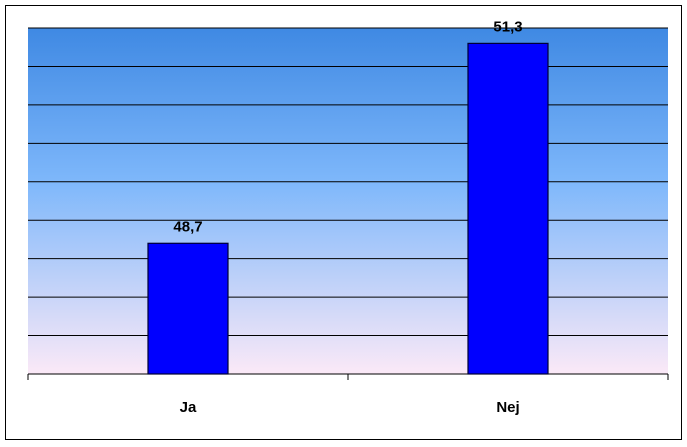  Describe the element at coordinates (187, 226) in the screenshot. I see `data-label: 48,7` at that location.